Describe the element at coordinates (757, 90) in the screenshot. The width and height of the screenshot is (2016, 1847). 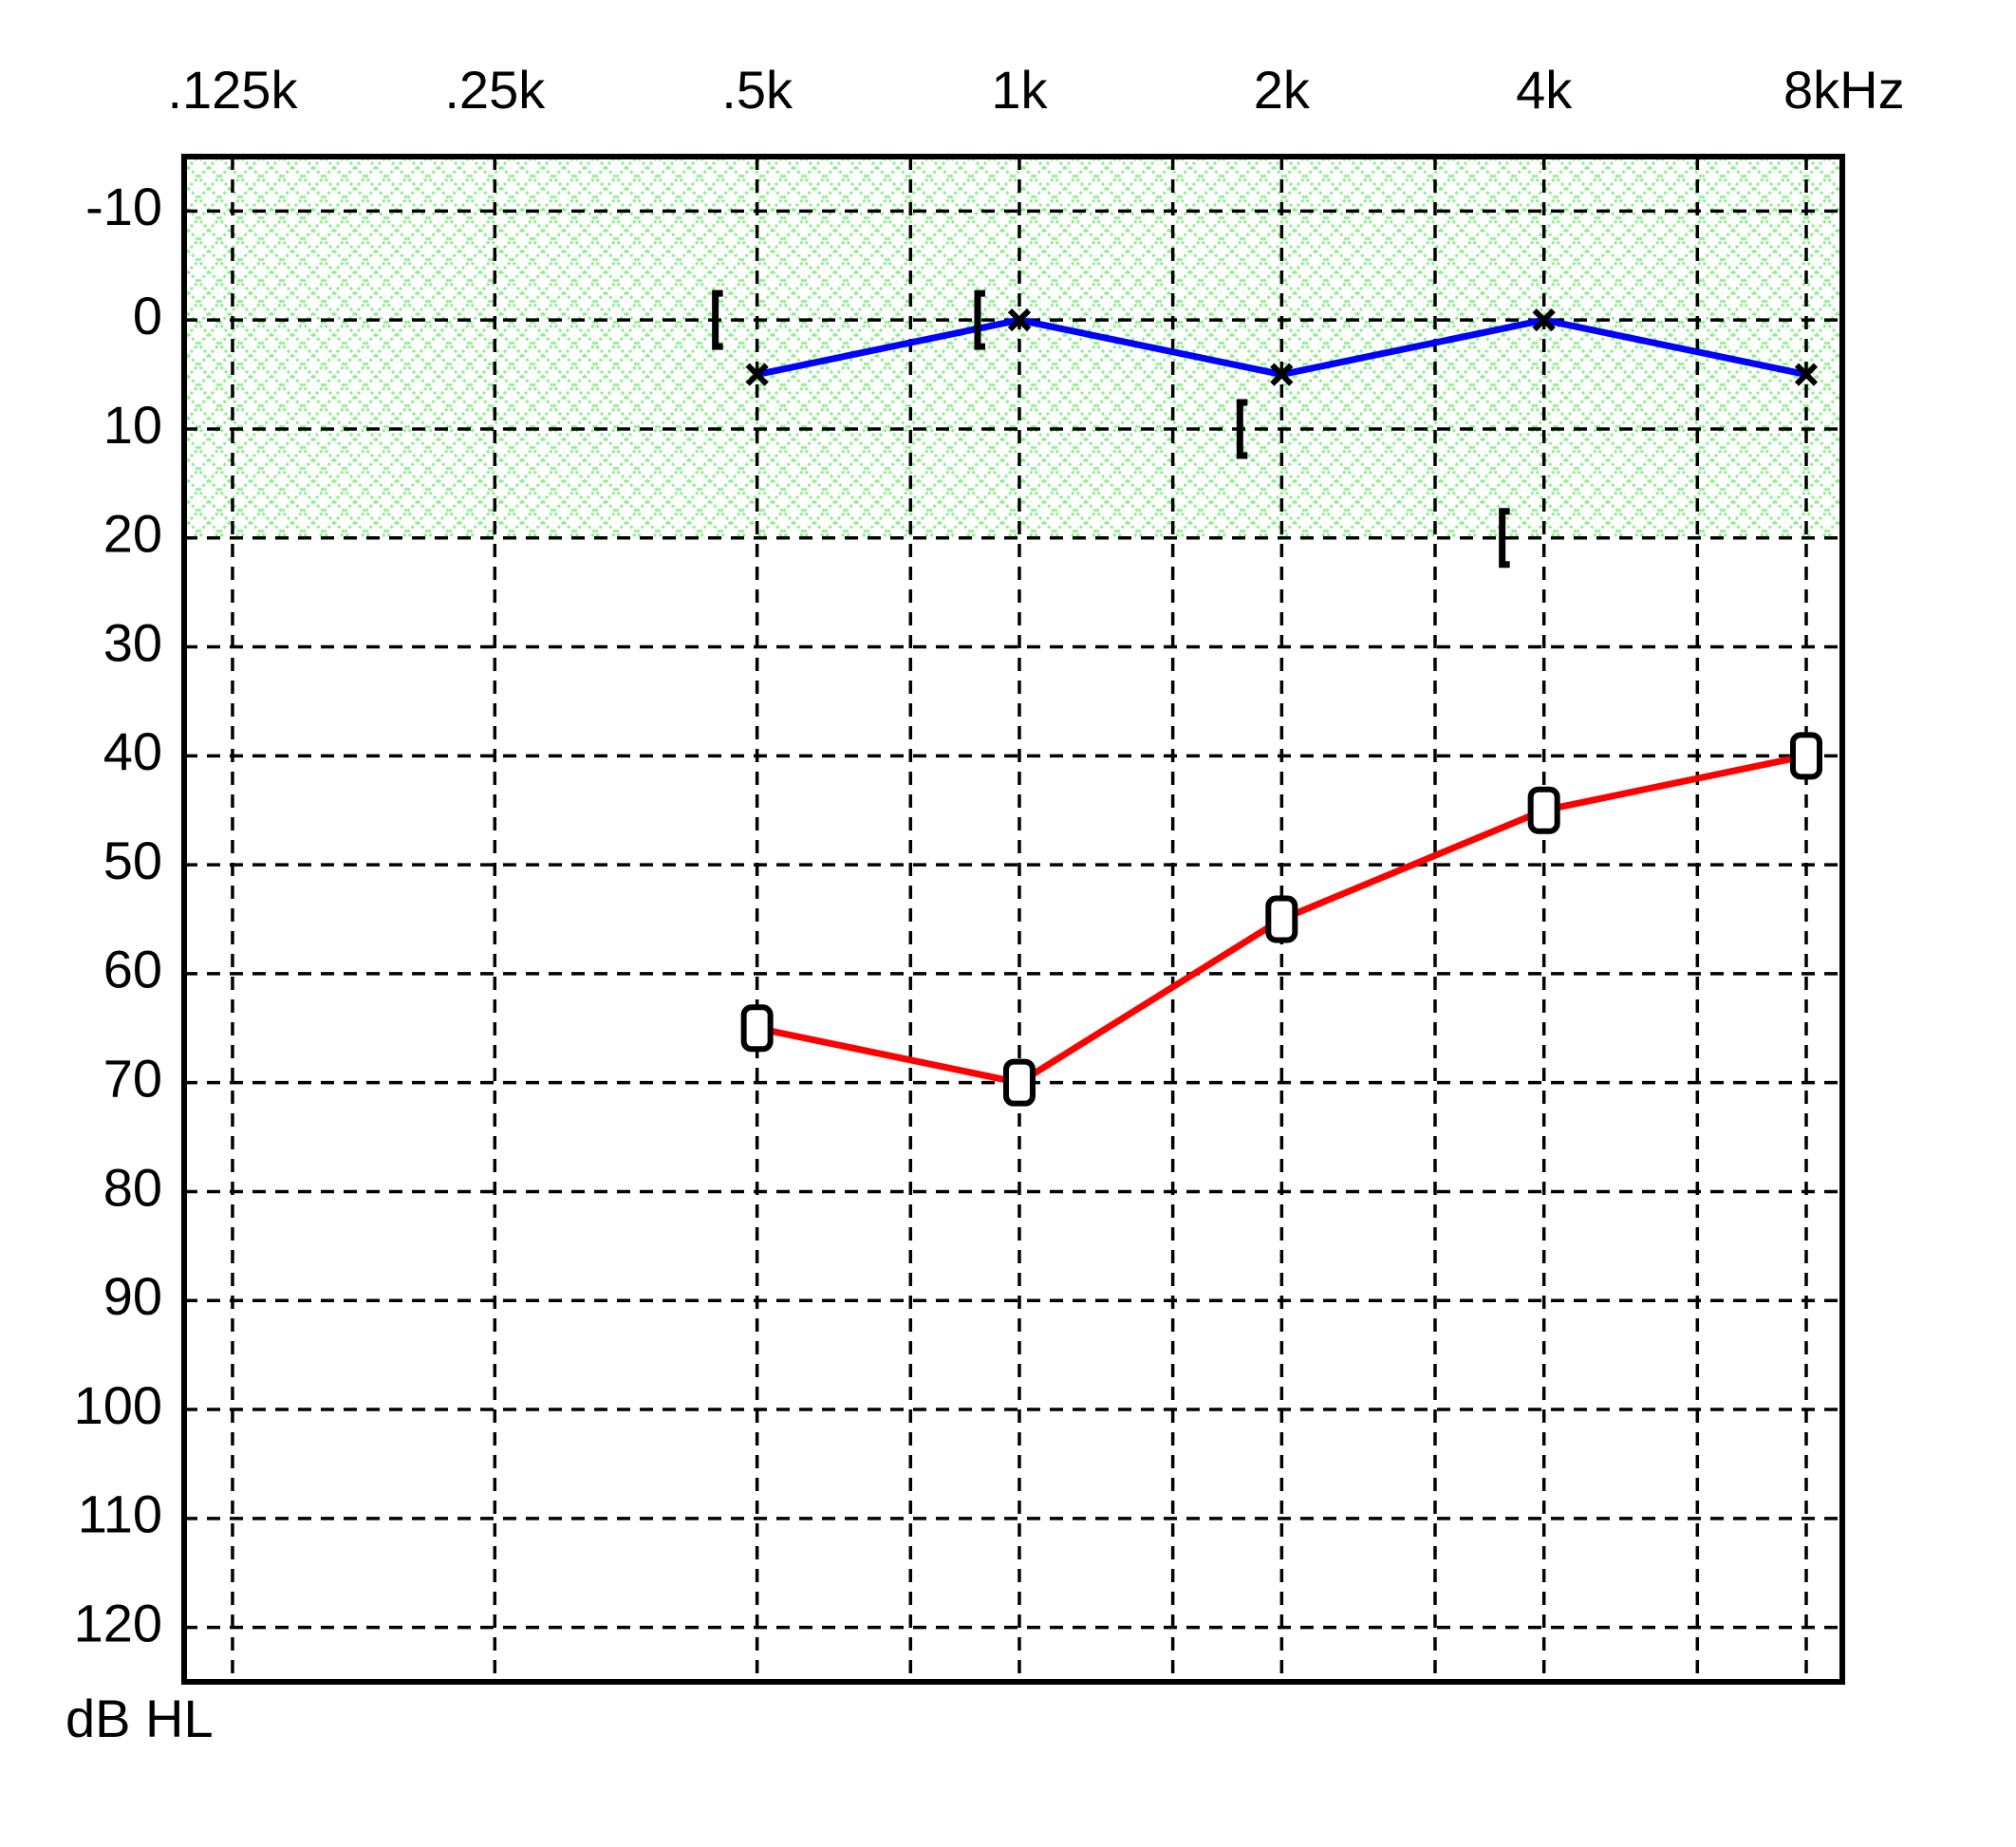
I see `x-tick-label: .5k` at that location.